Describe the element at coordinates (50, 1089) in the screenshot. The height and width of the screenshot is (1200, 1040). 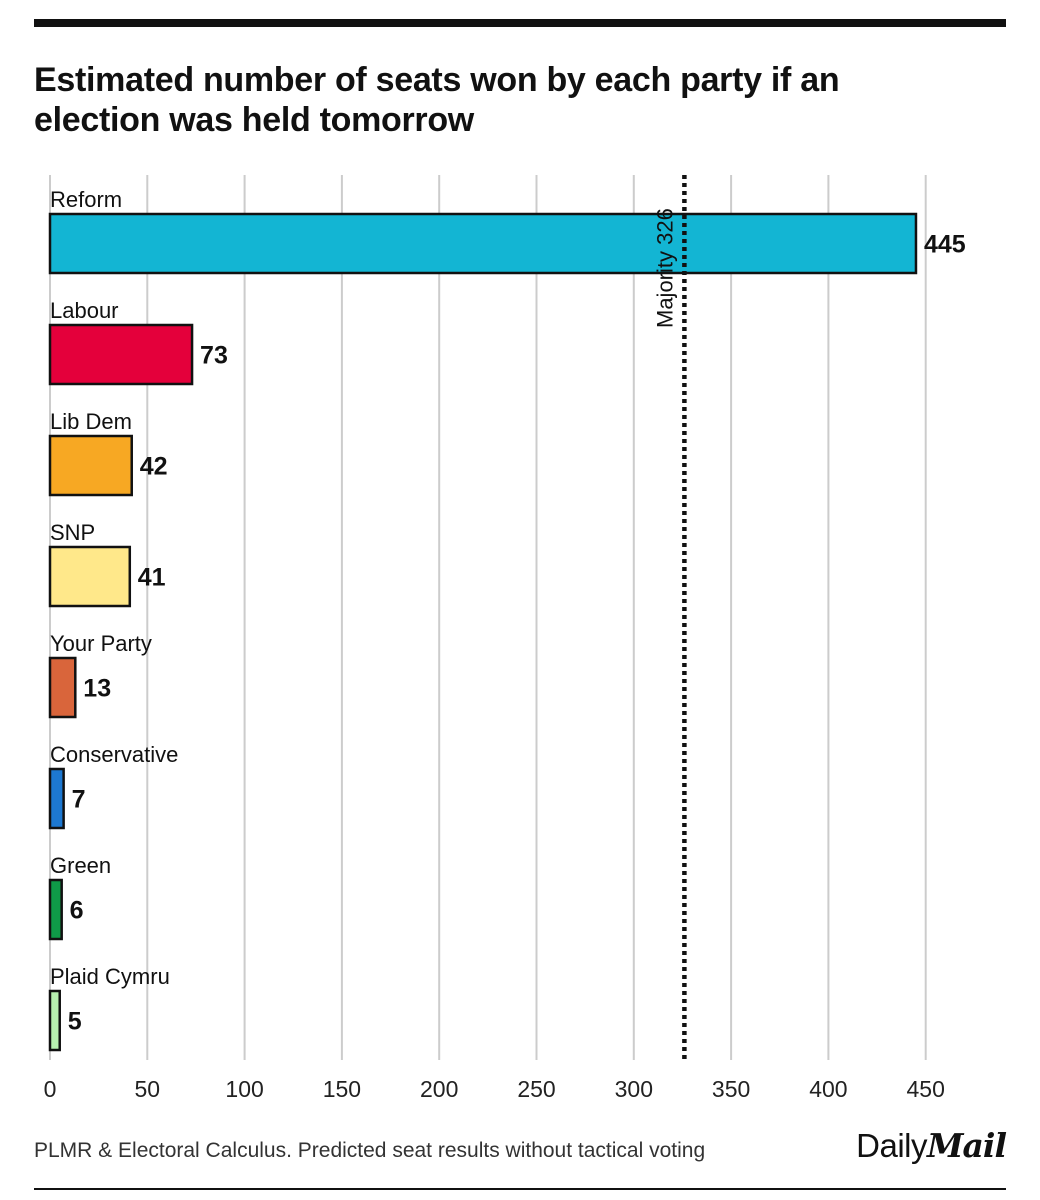
I see `x-tick-label-0: 0` at that location.